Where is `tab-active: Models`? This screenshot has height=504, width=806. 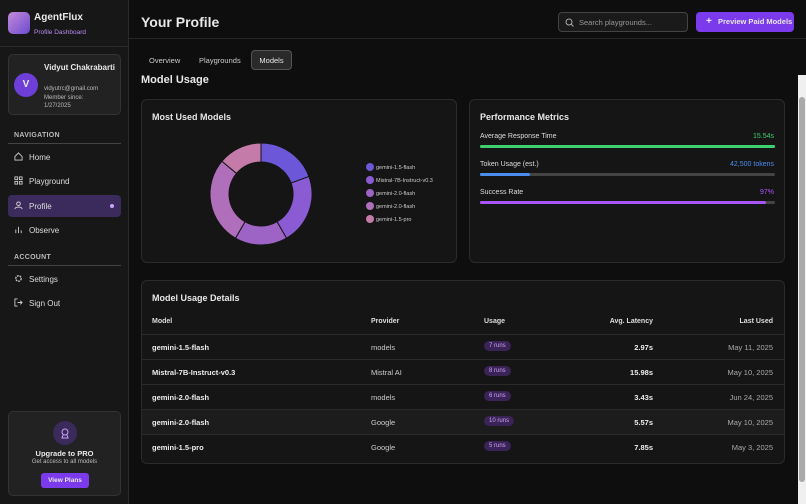 tab-active: Models is located at coordinates (271, 60).